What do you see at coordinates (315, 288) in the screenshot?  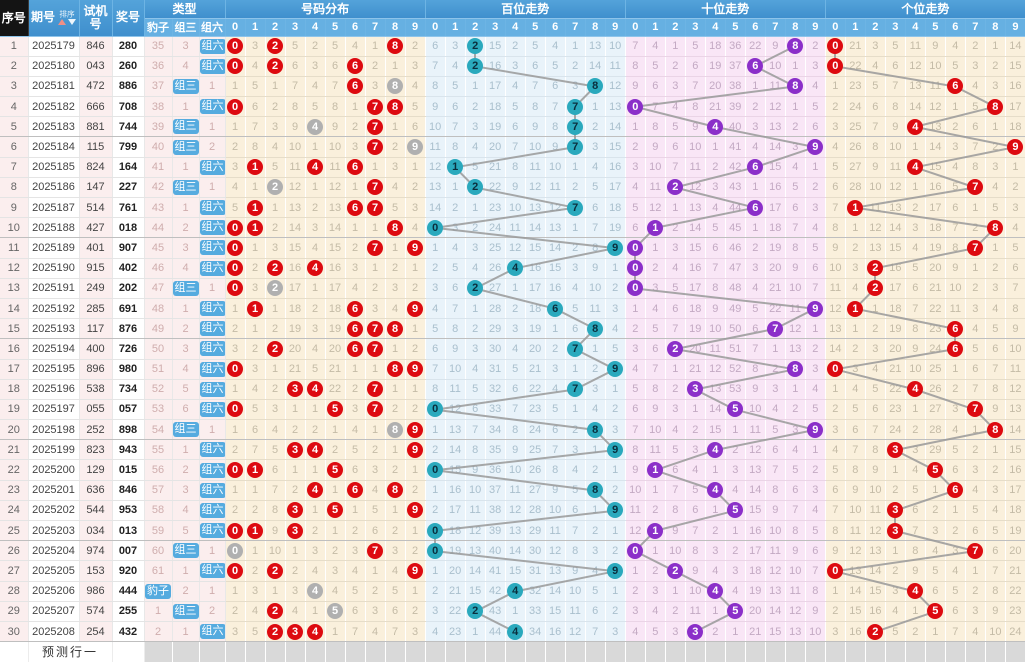 I see `dist-cell: 1` at bounding box center [315, 288].